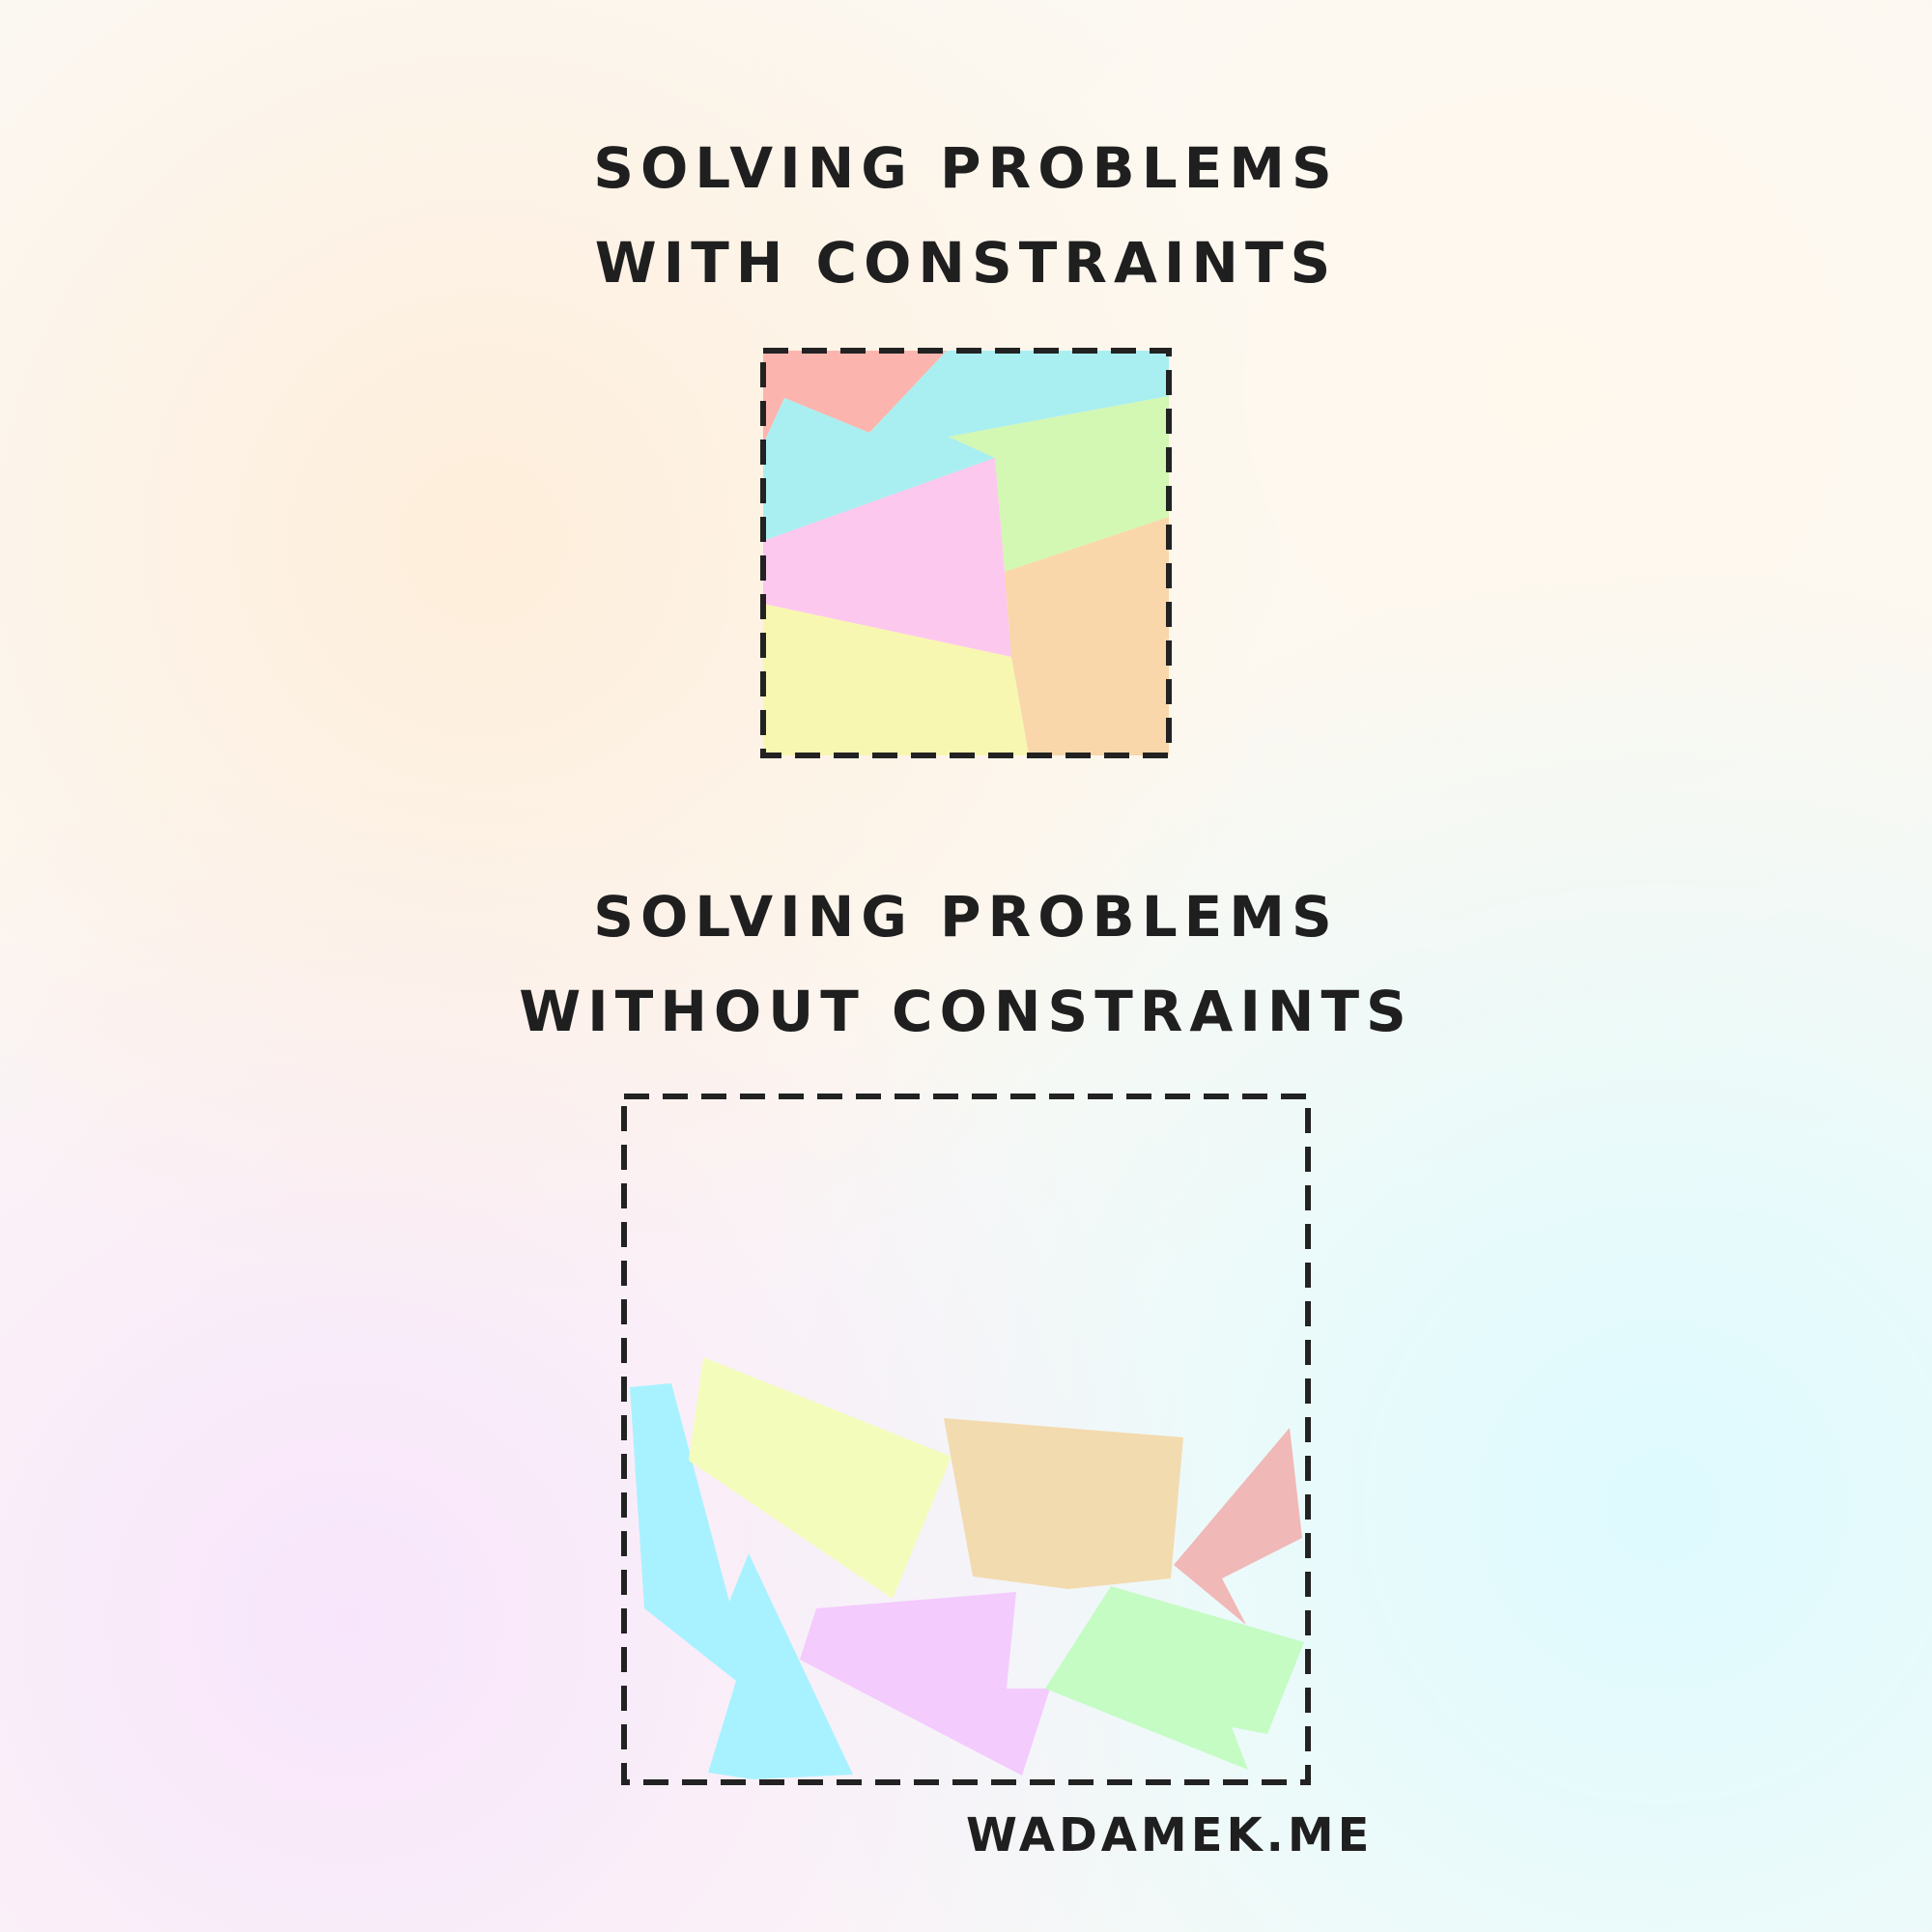  Describe the element at coordinates (1059, 484) in the screenshot. I see `top-green-piece` at that location.